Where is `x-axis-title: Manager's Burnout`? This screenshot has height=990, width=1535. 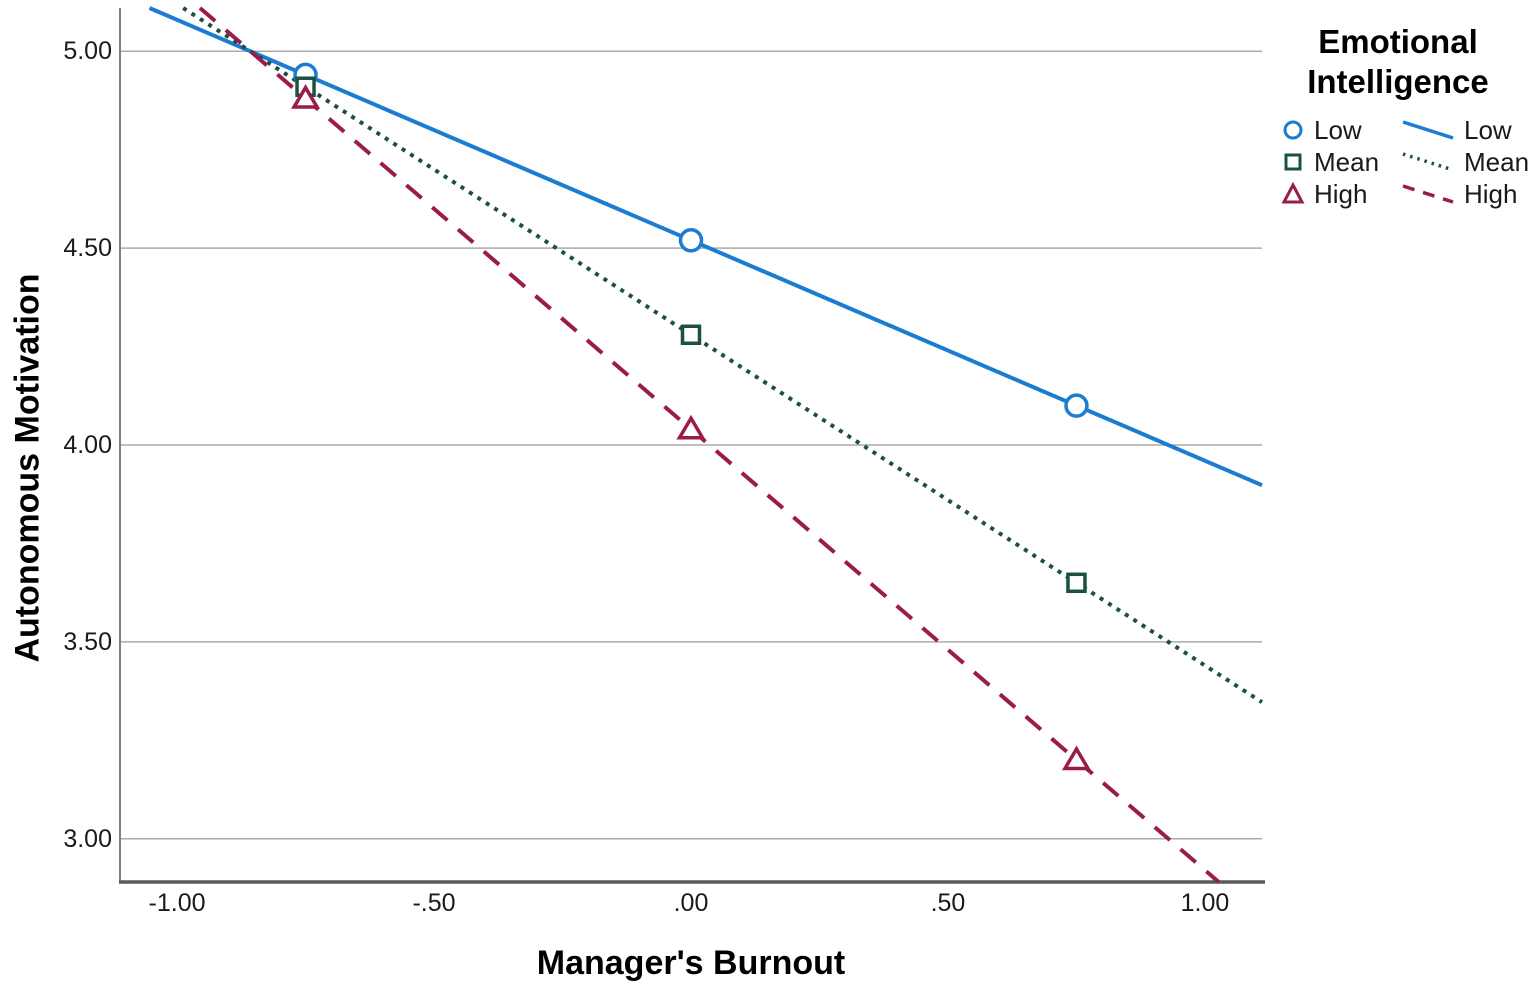 x-axis-title: Manager's Burnout is located at coordinates (691, 963).